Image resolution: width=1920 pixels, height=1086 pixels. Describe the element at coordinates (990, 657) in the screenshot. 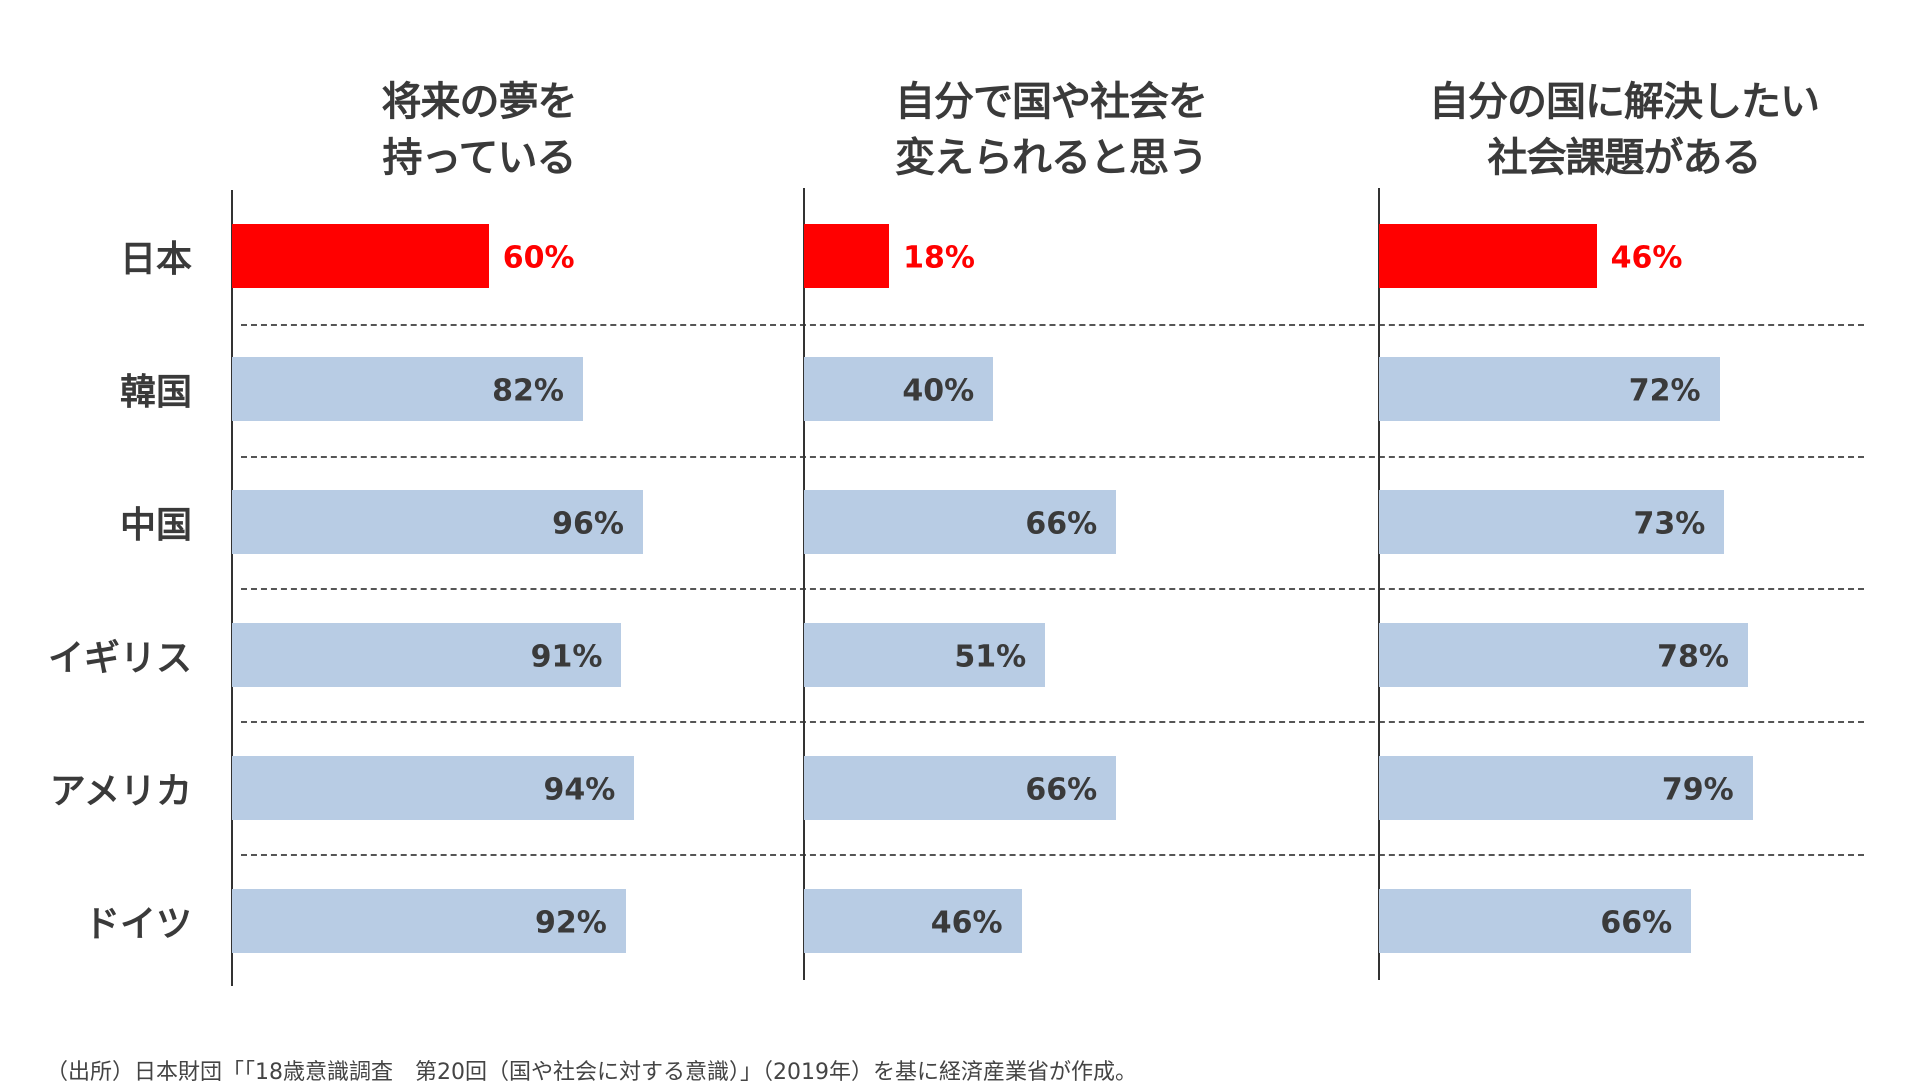

I see `data-label: 51%` at that location.